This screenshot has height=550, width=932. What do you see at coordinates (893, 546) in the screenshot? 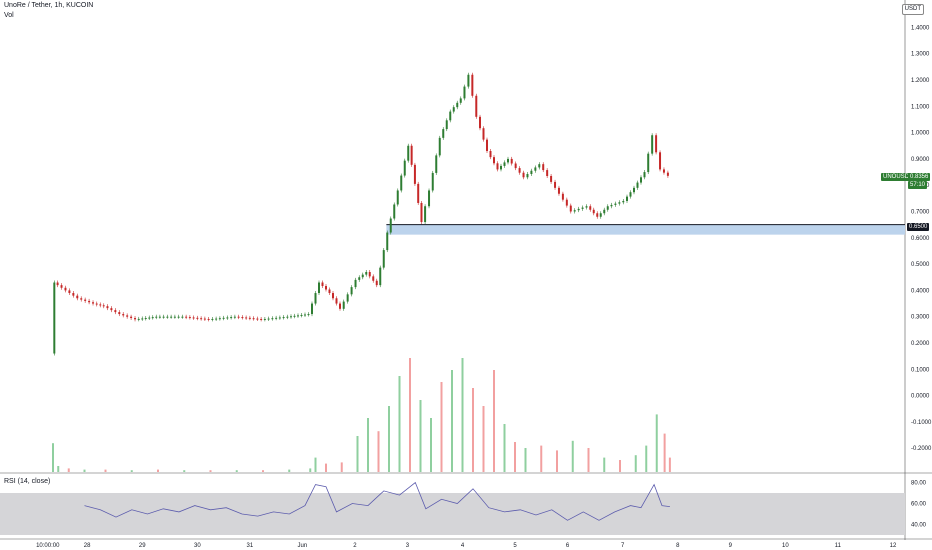
I see `time-axis-tick: 12` at bounding box center [893, 546].